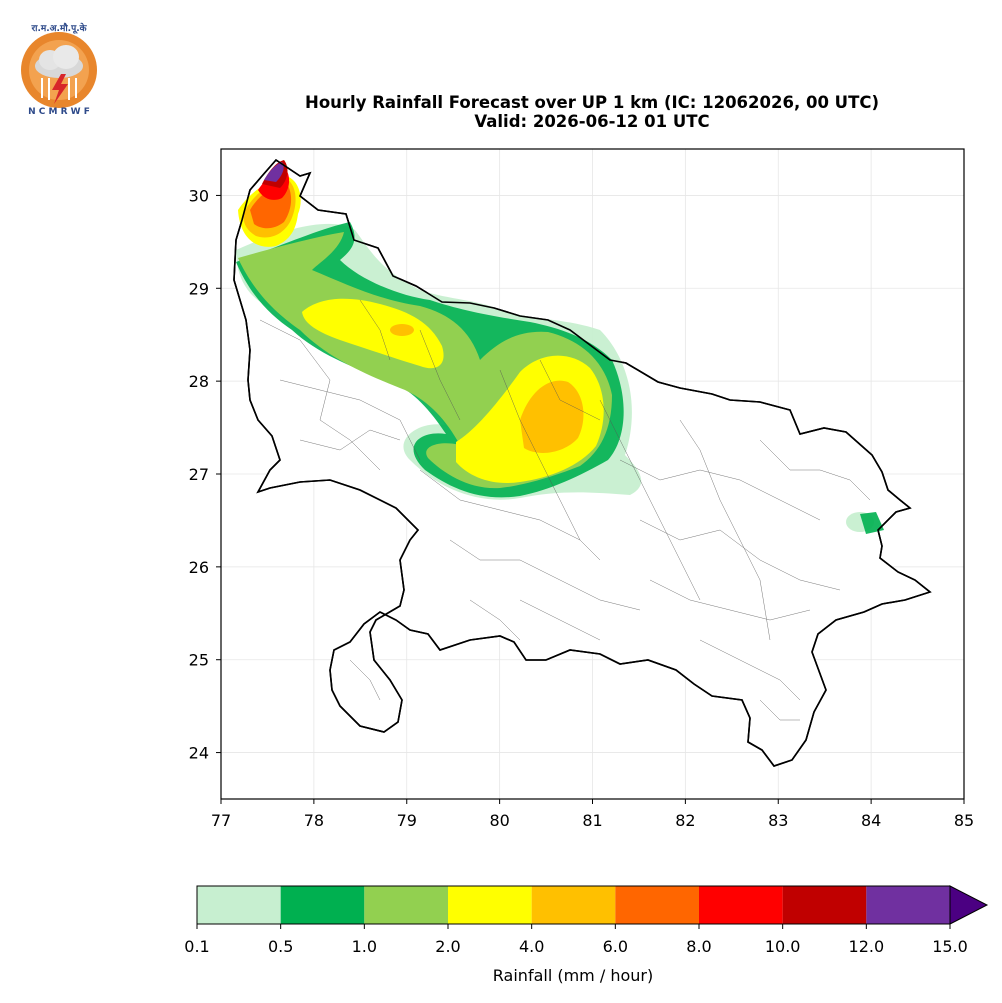  Describe the element at coordinates (592, 820) in the screenshot. I see `x-tick-label: 81` at that location.